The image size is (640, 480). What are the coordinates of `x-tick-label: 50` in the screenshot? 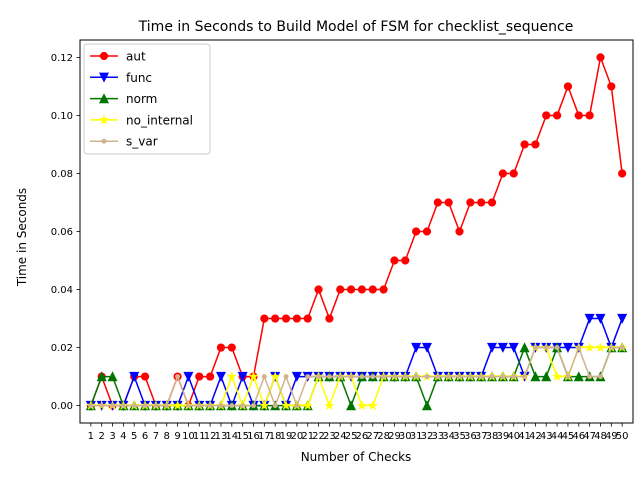 It's located at (622, 436).